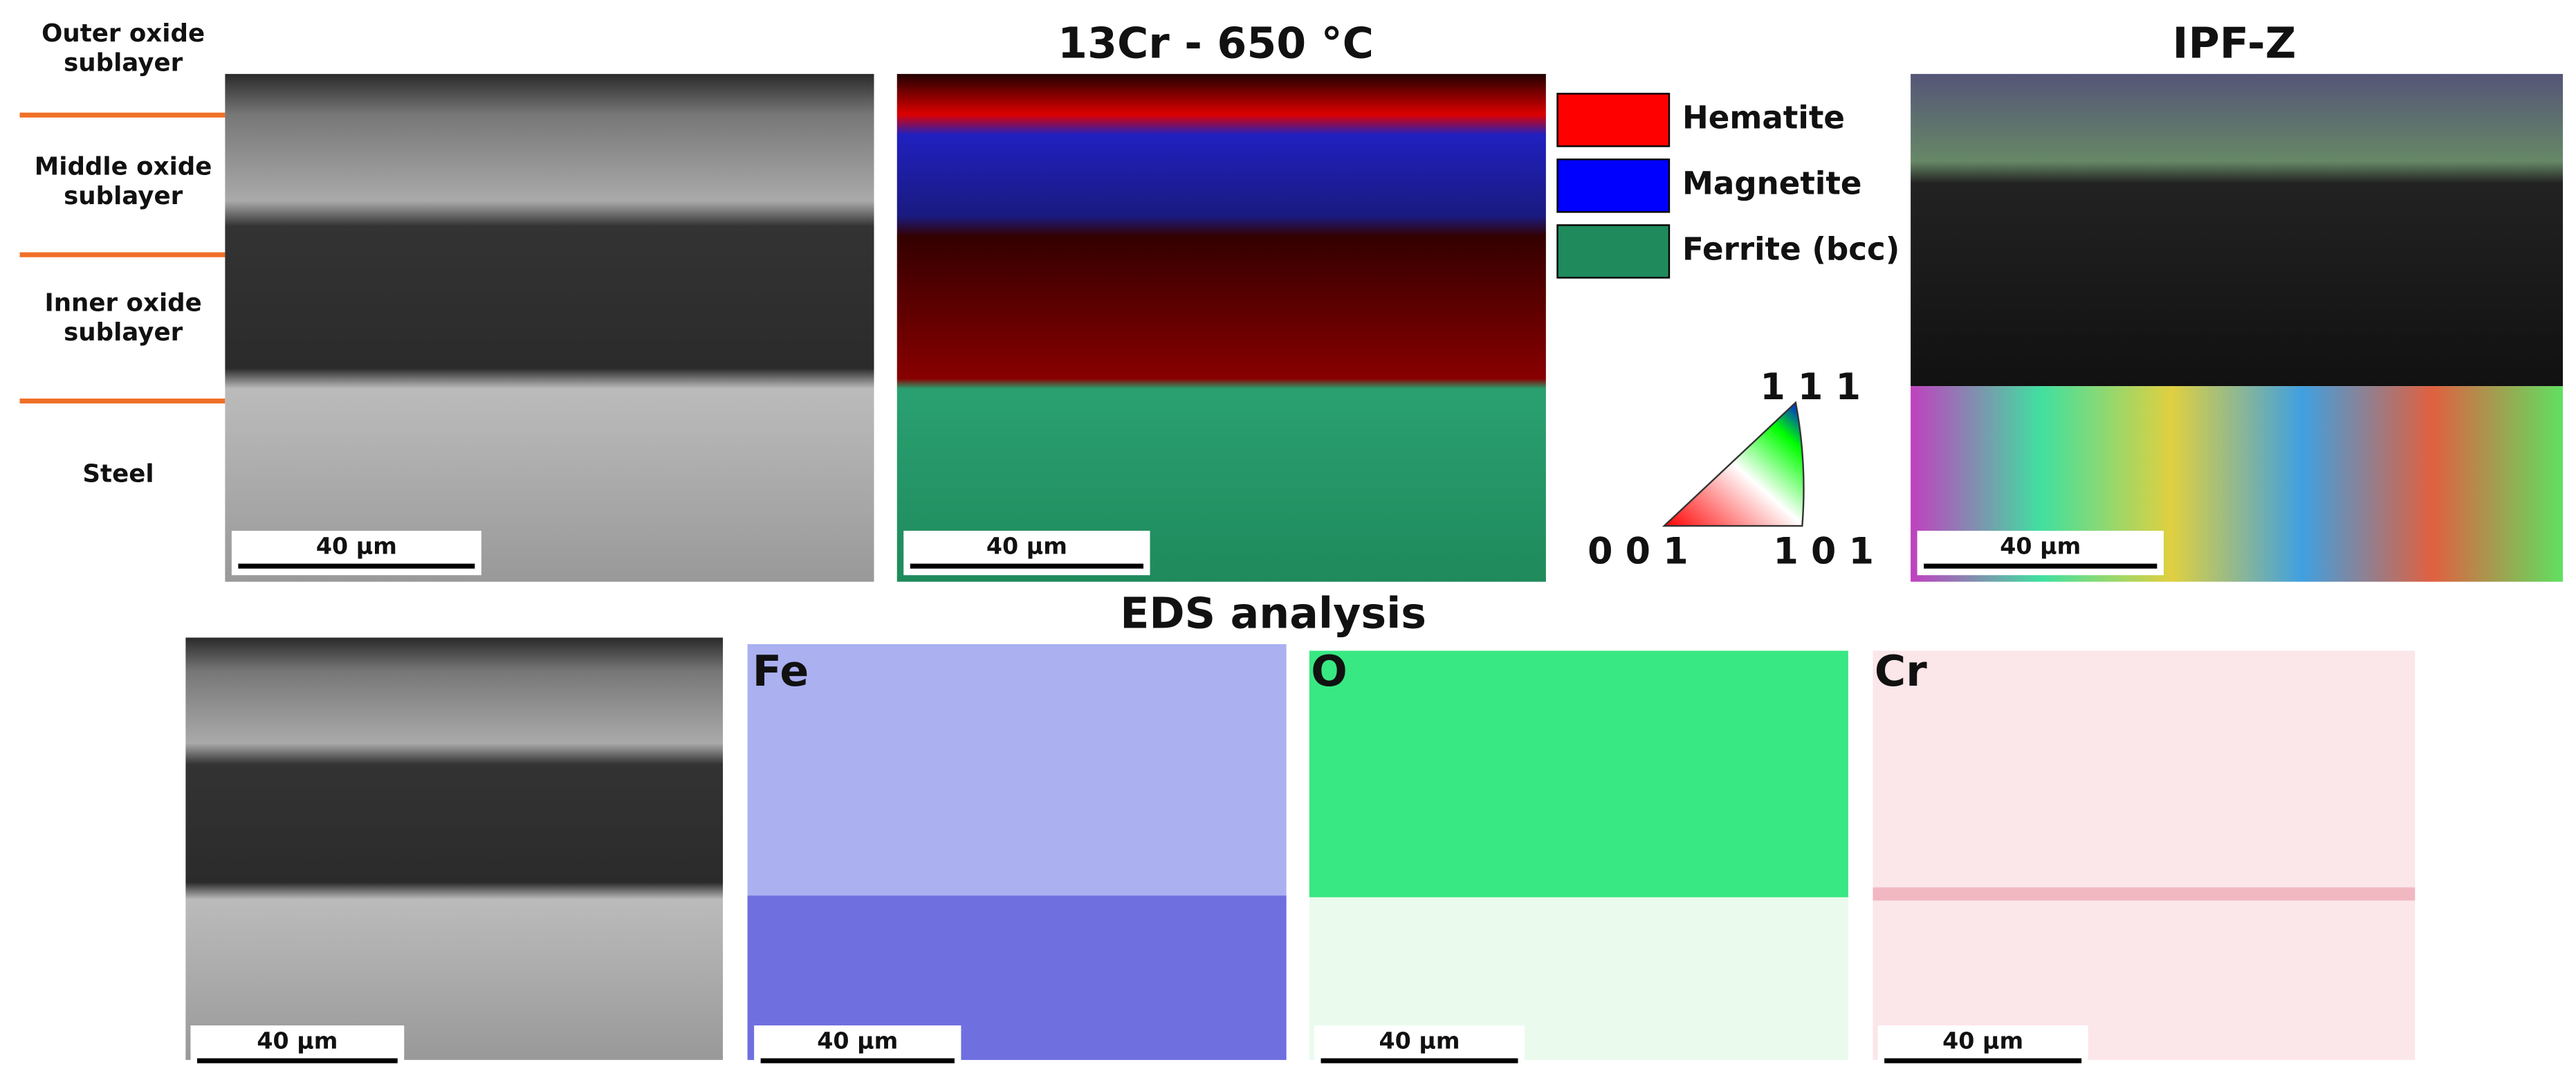 Image resolution: width=2576 pixels, height=1087 pixels. What do you see at coordinates (118, 474) in the screenshot?
I see `layer-label: Steel` at bounding box center [118, 474].